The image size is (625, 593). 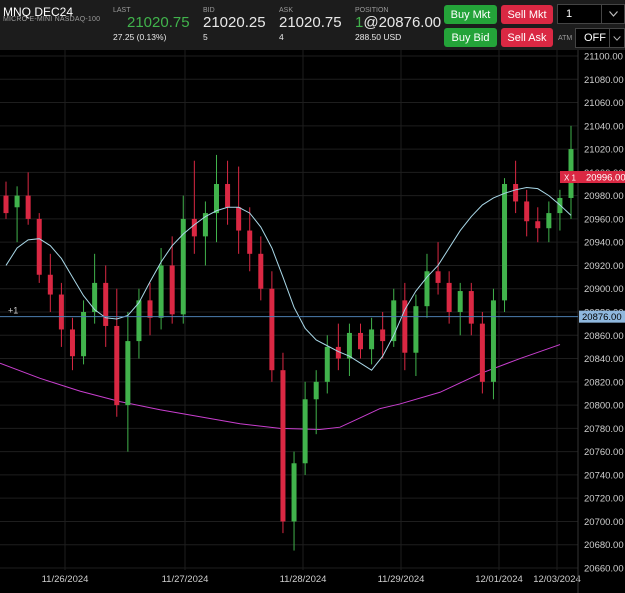 What do you see at coordinates (604, 475) in the screenshot?
I see `y-tick-label: 20740.00` at bounding box center [604, 475].